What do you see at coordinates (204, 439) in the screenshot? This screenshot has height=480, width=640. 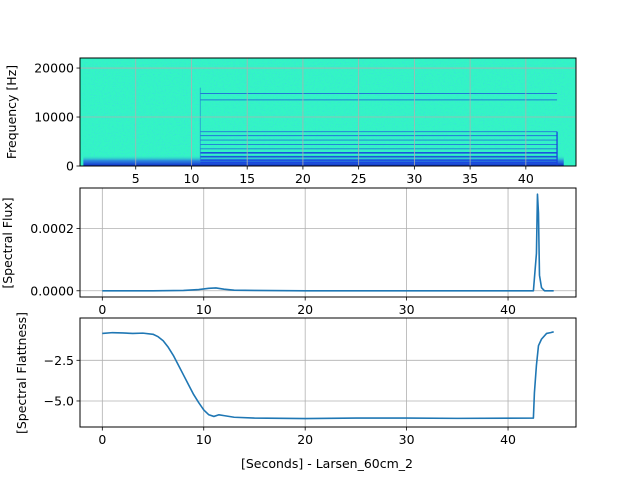 I see `flat-x-tick-label: 10` at bounding box center [204, 439].